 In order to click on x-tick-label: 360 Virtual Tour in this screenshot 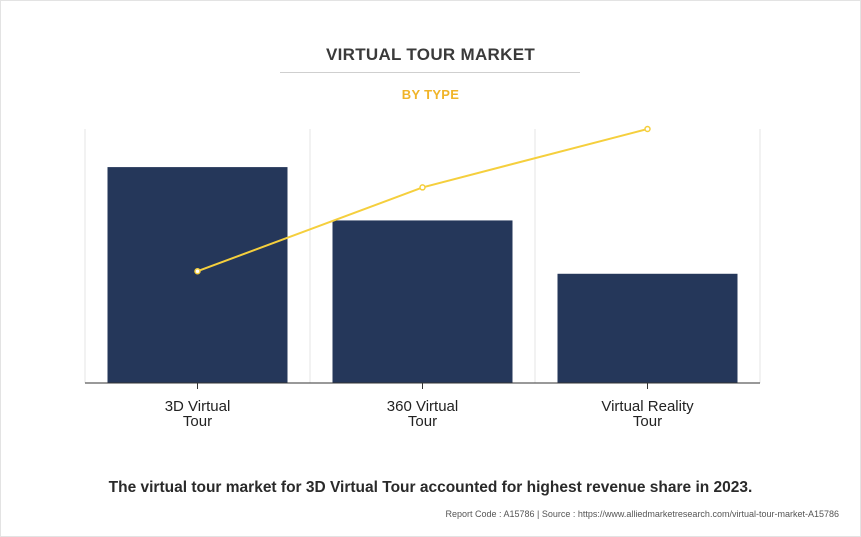, I will do `click(422, 414)`.